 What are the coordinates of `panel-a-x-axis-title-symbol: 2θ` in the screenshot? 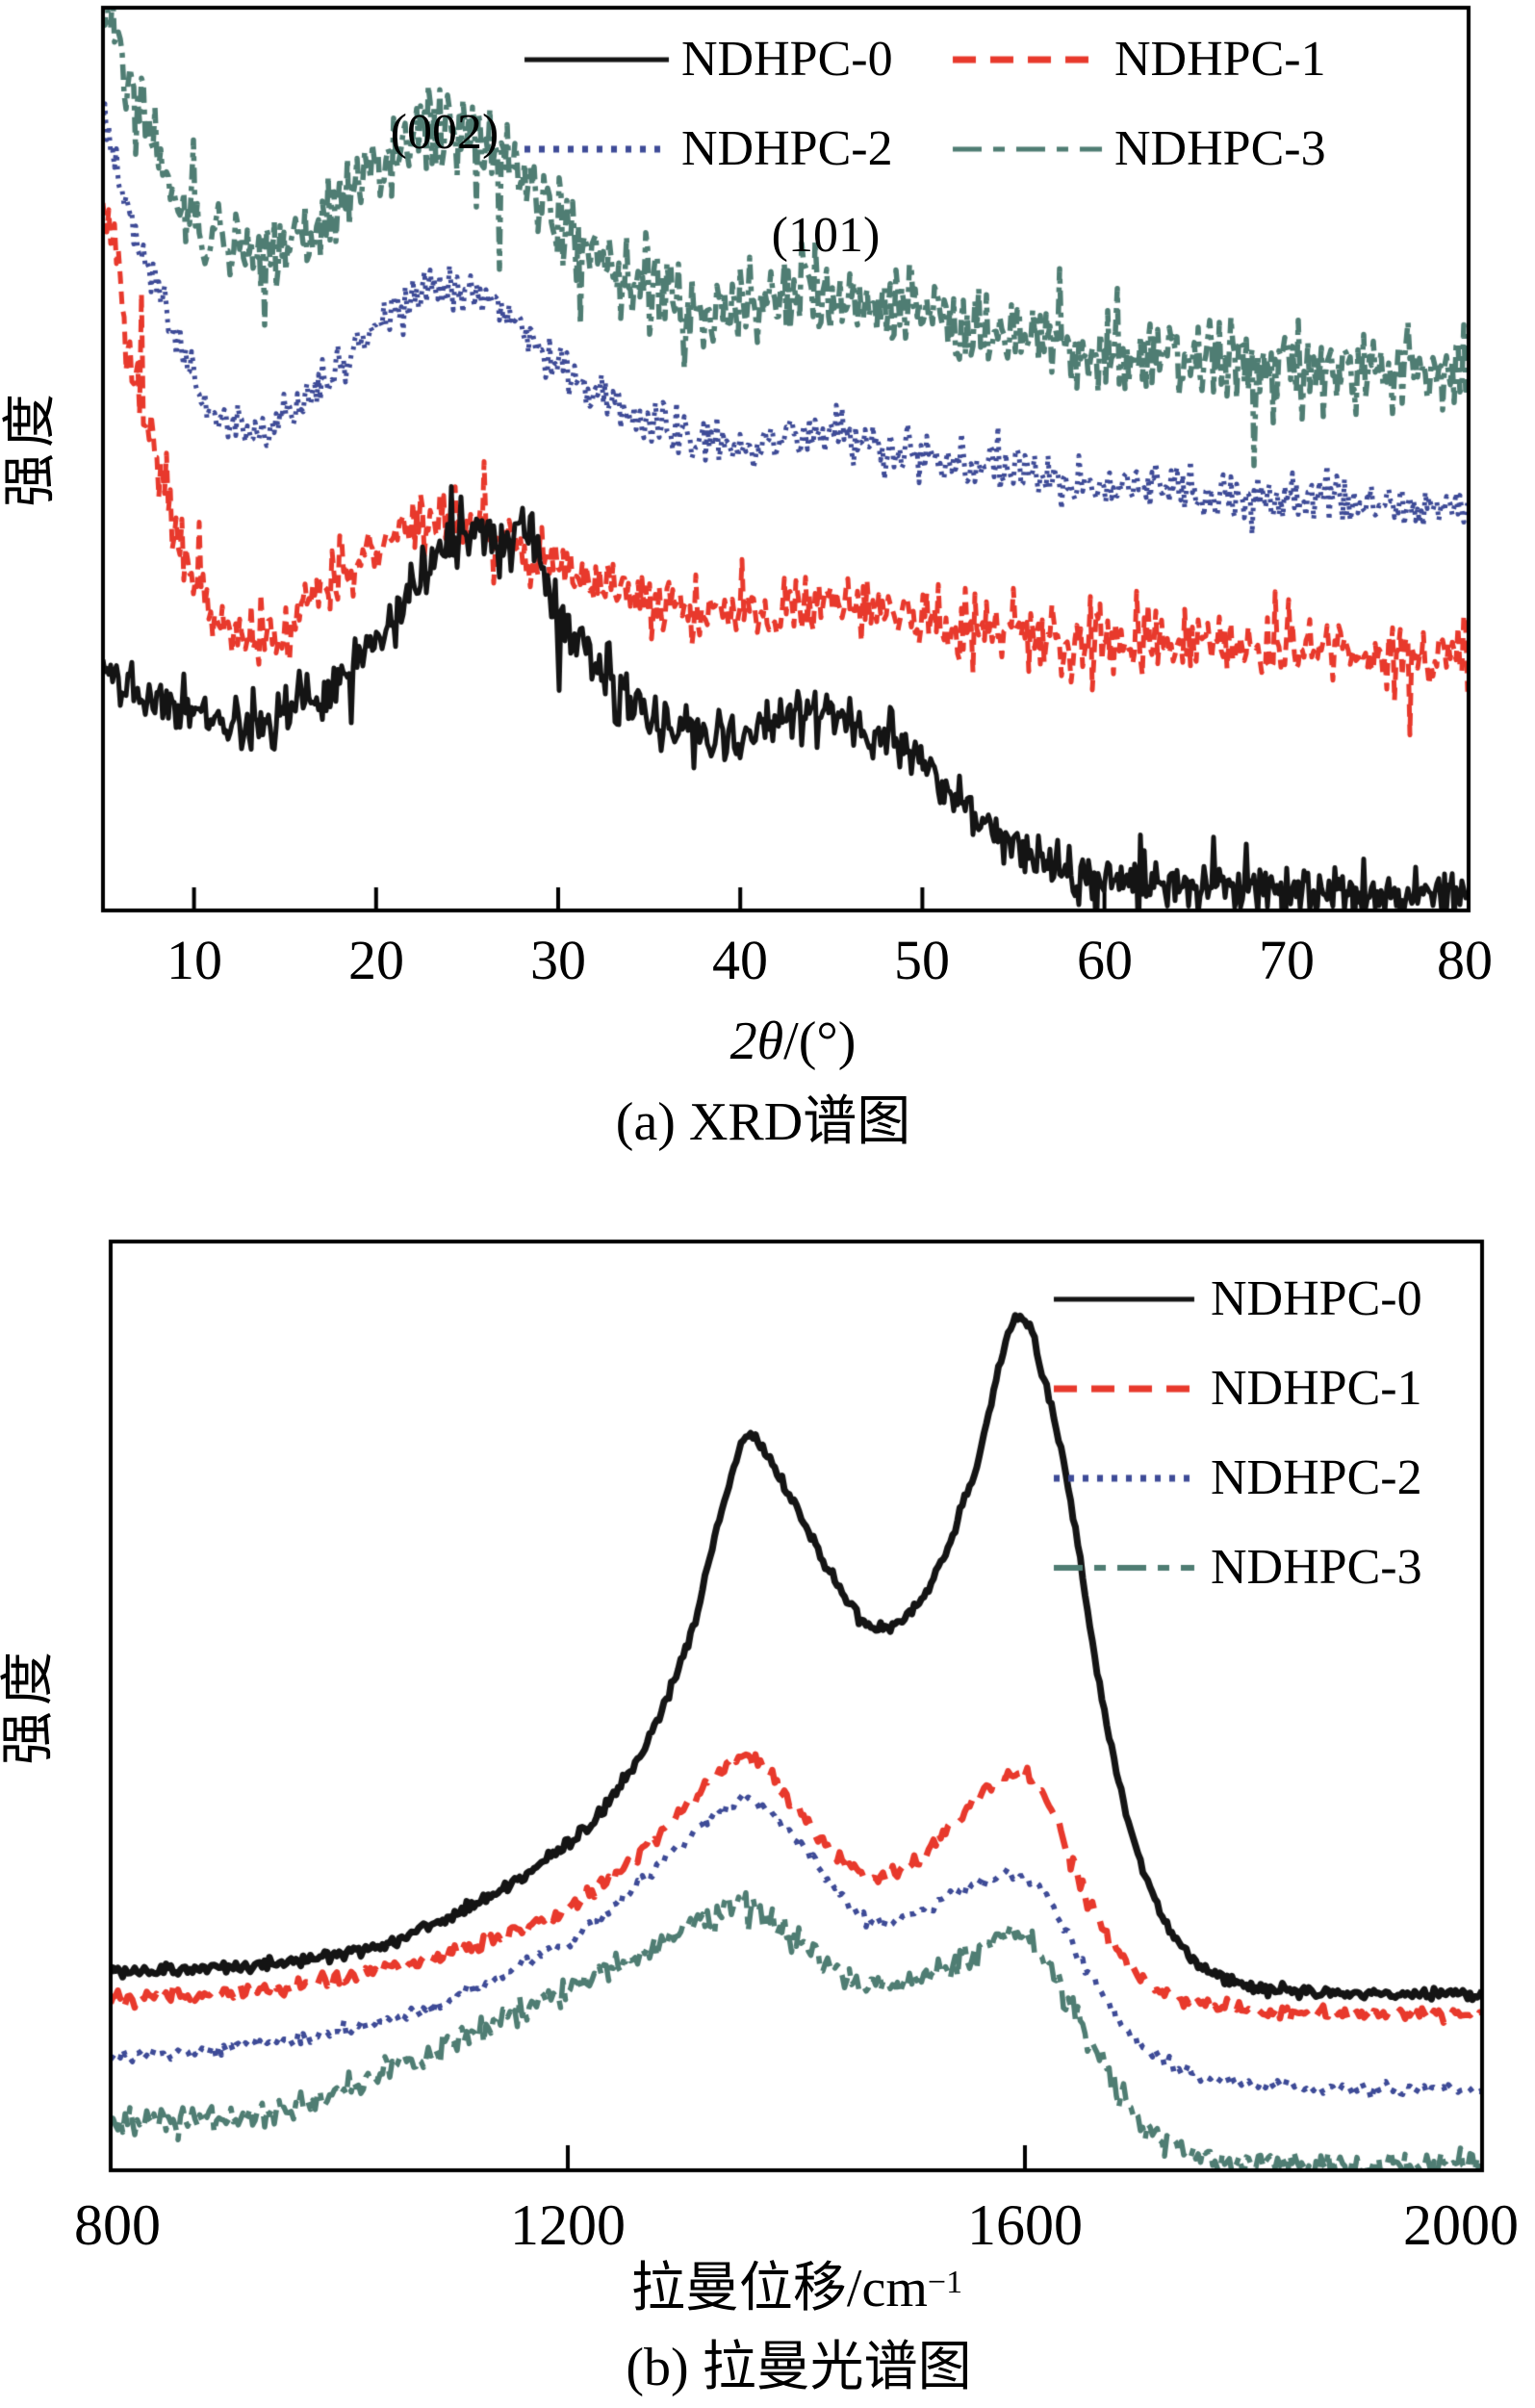 It's located at (757, 1041).